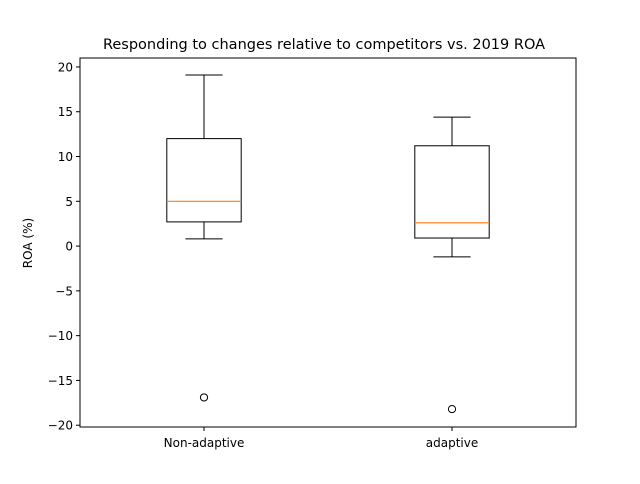 This screenshot has width=640, height=484. What do you see at coordinates (60, 426) in the screenshot?
I see `y-tick-label: −20` at bounding box center [60, 426].